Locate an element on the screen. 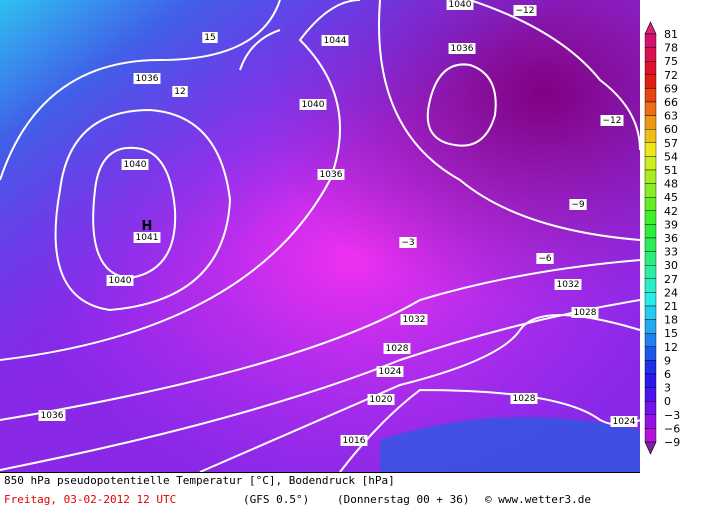 This screenshot has height=513, width=704. colorbar-label: 48 is located at coordinates (671, 184).